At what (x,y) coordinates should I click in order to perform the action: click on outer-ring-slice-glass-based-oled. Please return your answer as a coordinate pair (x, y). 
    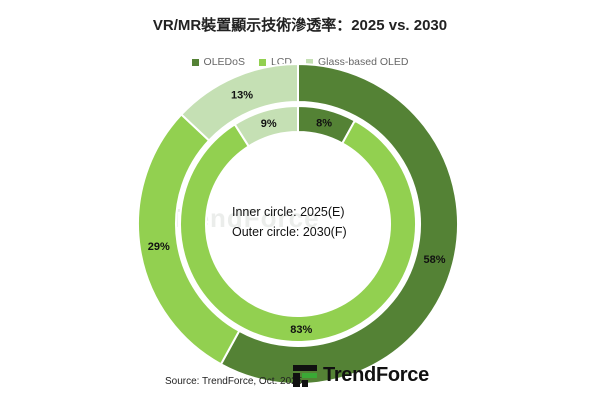
    Looking at the image, I should click on (239, 102).